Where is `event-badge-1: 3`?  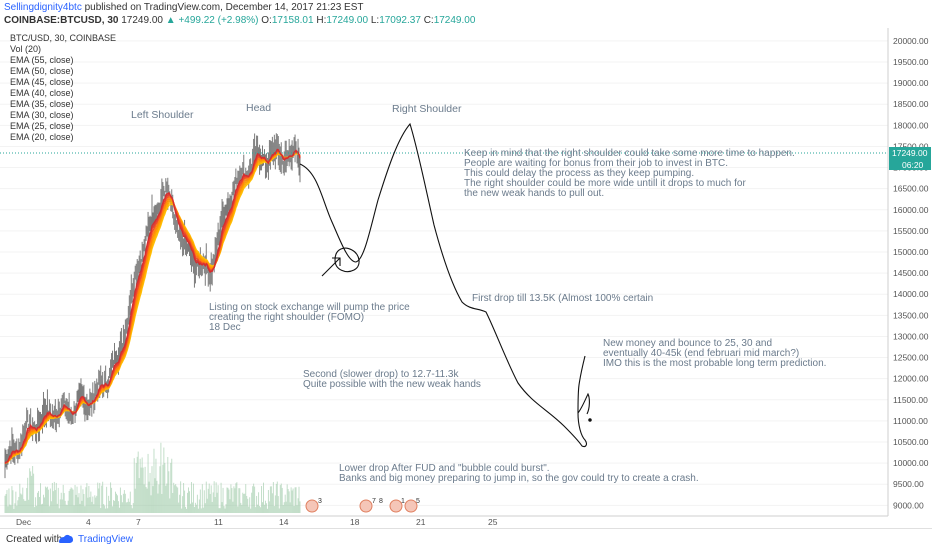
event-badge-1: 3 is located at coordinates (320, 501).